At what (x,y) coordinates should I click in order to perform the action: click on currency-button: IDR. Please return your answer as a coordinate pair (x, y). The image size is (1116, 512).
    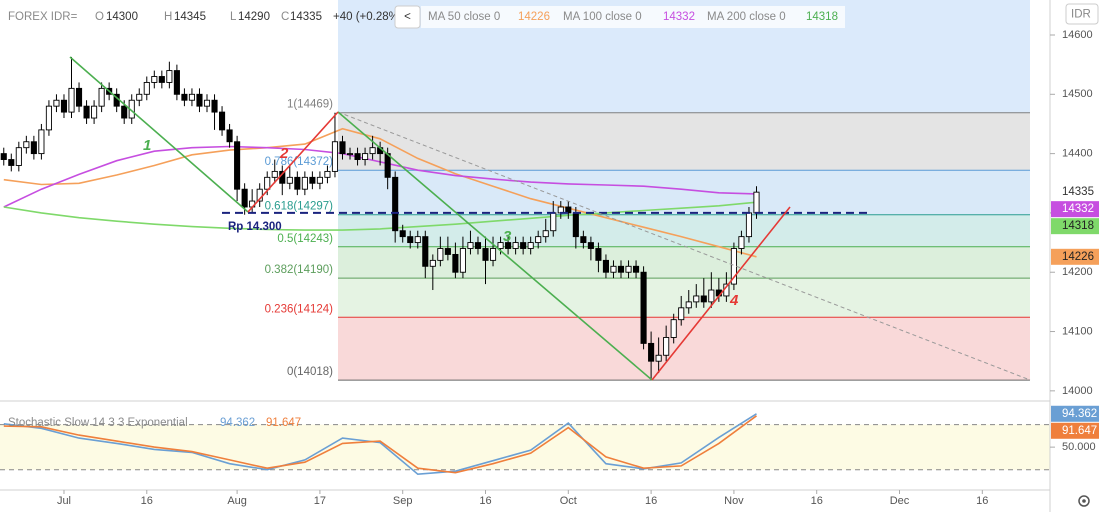
    Looking at the image, I should click on (1082, 14).